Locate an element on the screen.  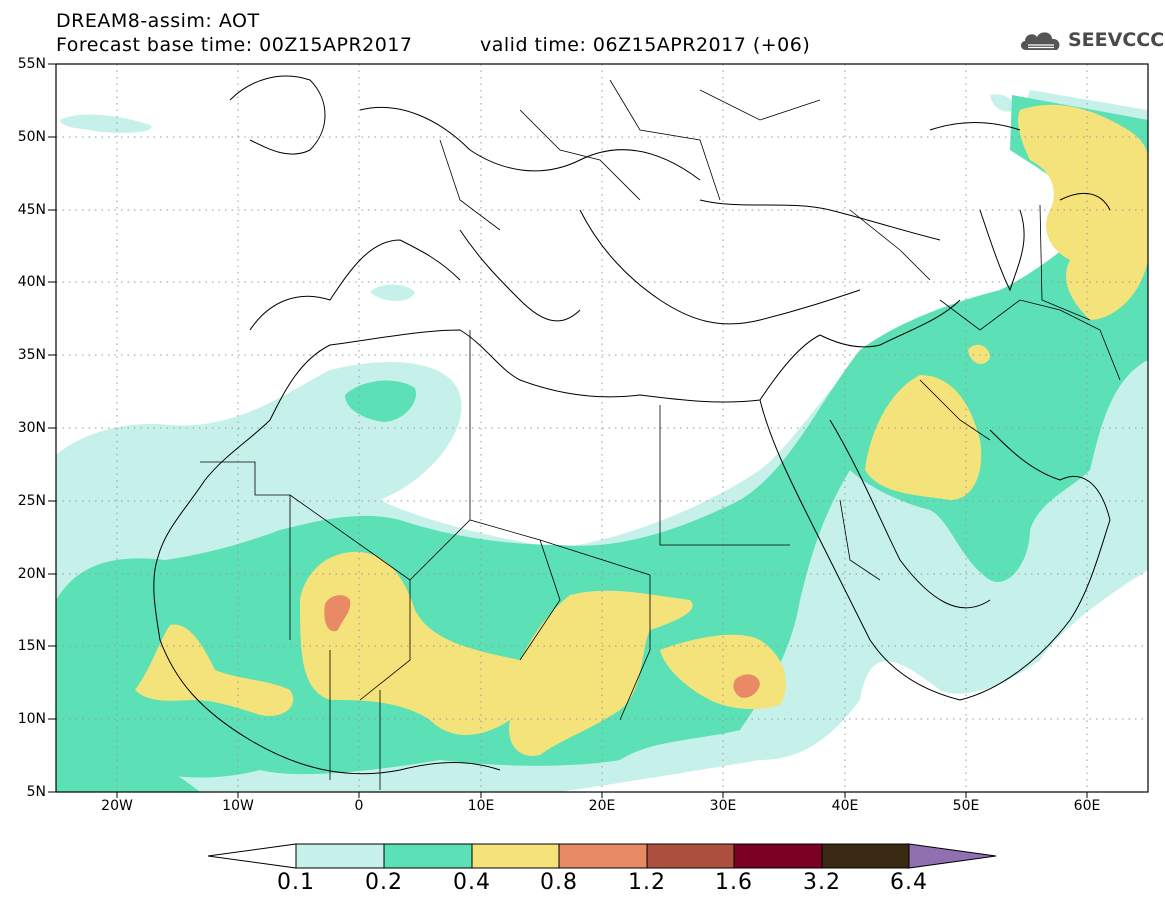
valid-time: valid time: 06Z15APR2017 (+06) is located at coordinates (645, 45).